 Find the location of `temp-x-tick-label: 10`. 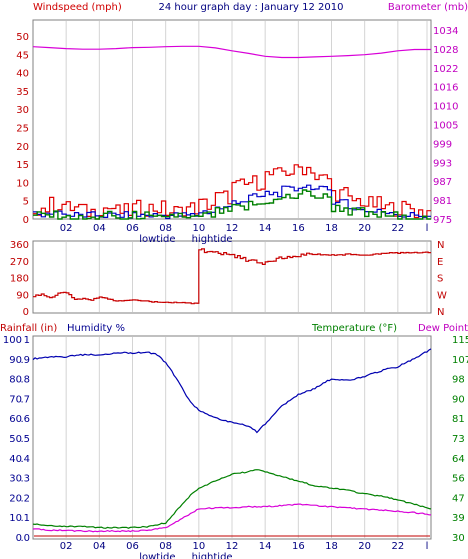

temp-x-tick-label: 10 is located at coordinates (198, 546).